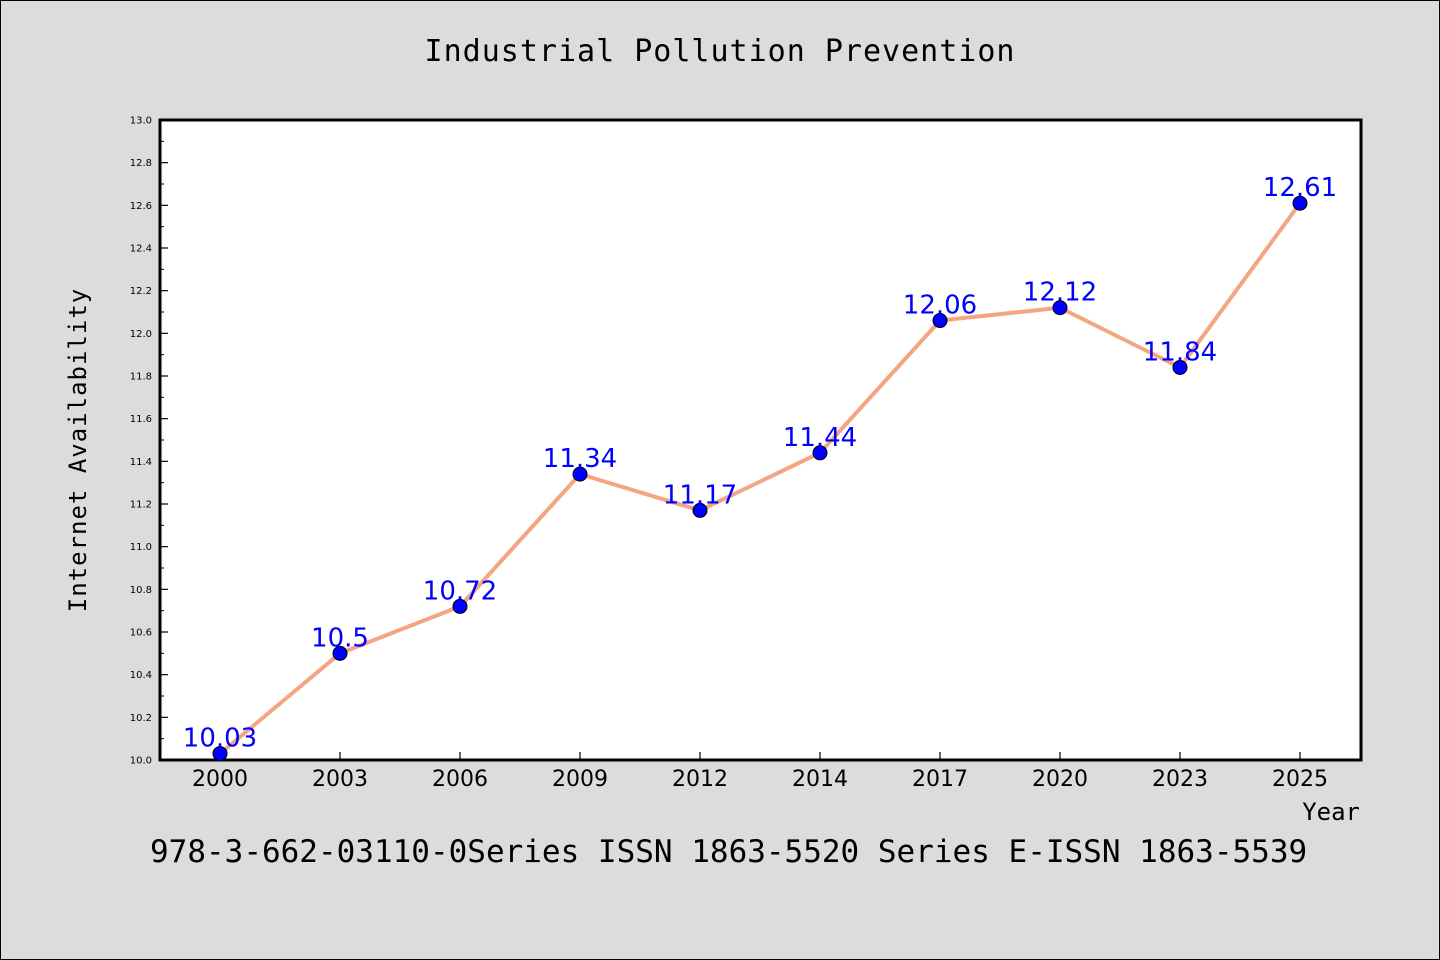 The image size is (1440, 960). I want to click on x-tick-label: 2009, so click(580, 779).